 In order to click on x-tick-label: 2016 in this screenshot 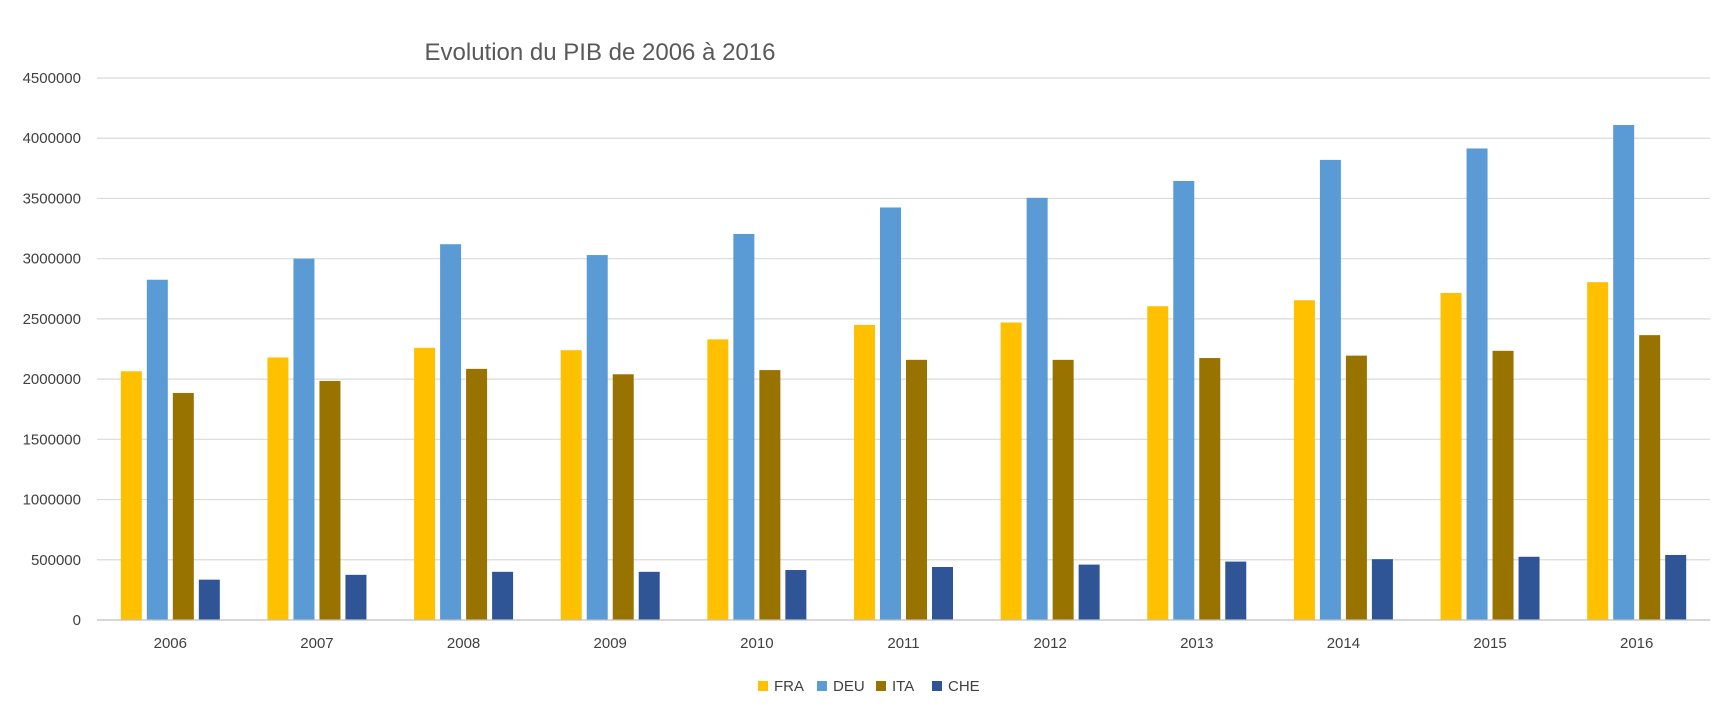, I will do `click(1636, 643)`.